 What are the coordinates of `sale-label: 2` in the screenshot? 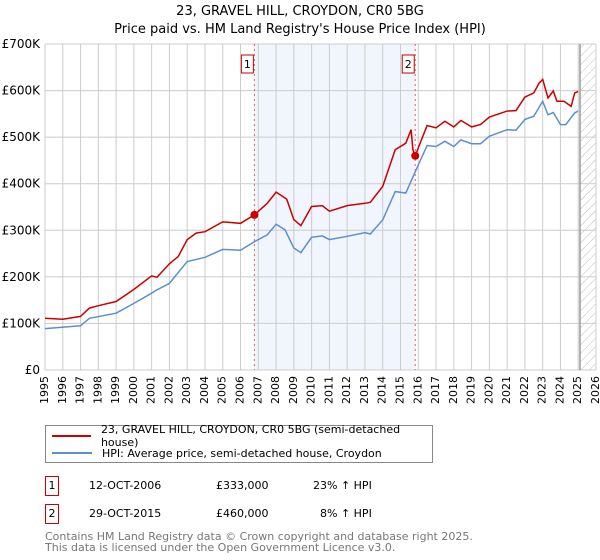 It's located at (408, 64).